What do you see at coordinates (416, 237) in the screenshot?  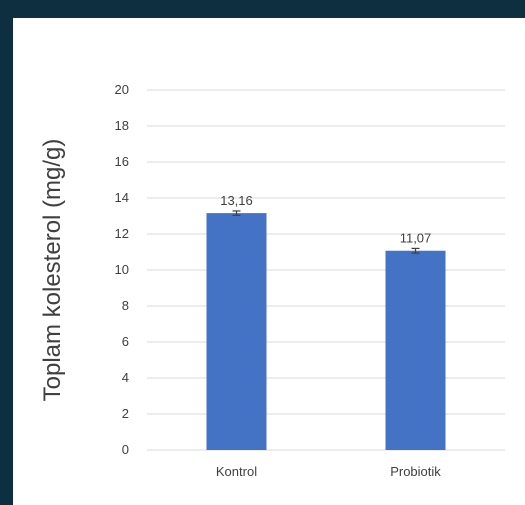 I see `data-label: 11,07` at bounding box center [416, 237].